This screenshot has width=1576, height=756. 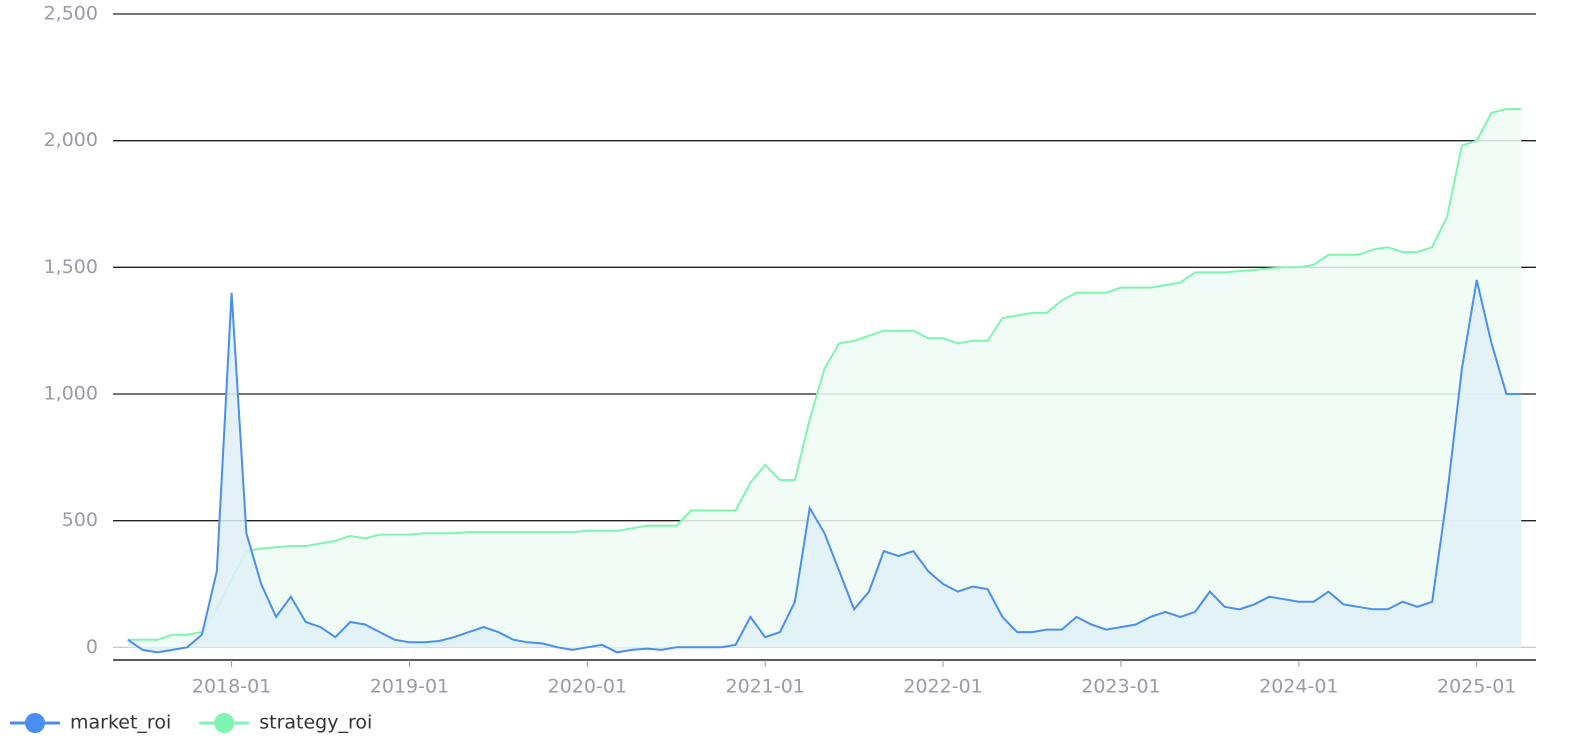 I want to click on y-tick-label: 2,500, so click(x=71, y=14).